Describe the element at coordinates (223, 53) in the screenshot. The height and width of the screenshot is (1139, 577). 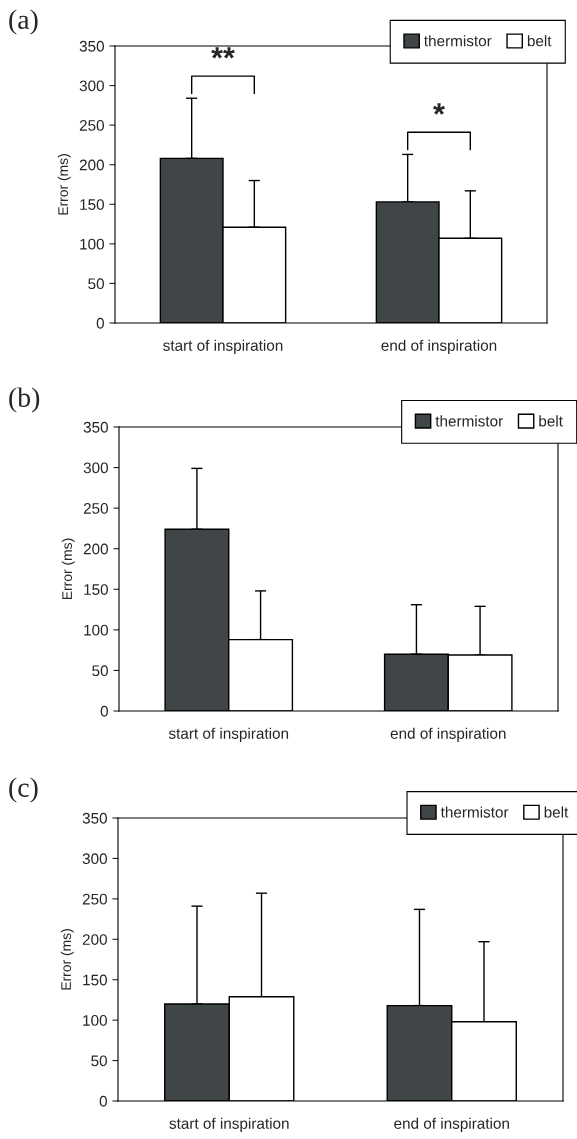
I see `annotation: **` at that location.